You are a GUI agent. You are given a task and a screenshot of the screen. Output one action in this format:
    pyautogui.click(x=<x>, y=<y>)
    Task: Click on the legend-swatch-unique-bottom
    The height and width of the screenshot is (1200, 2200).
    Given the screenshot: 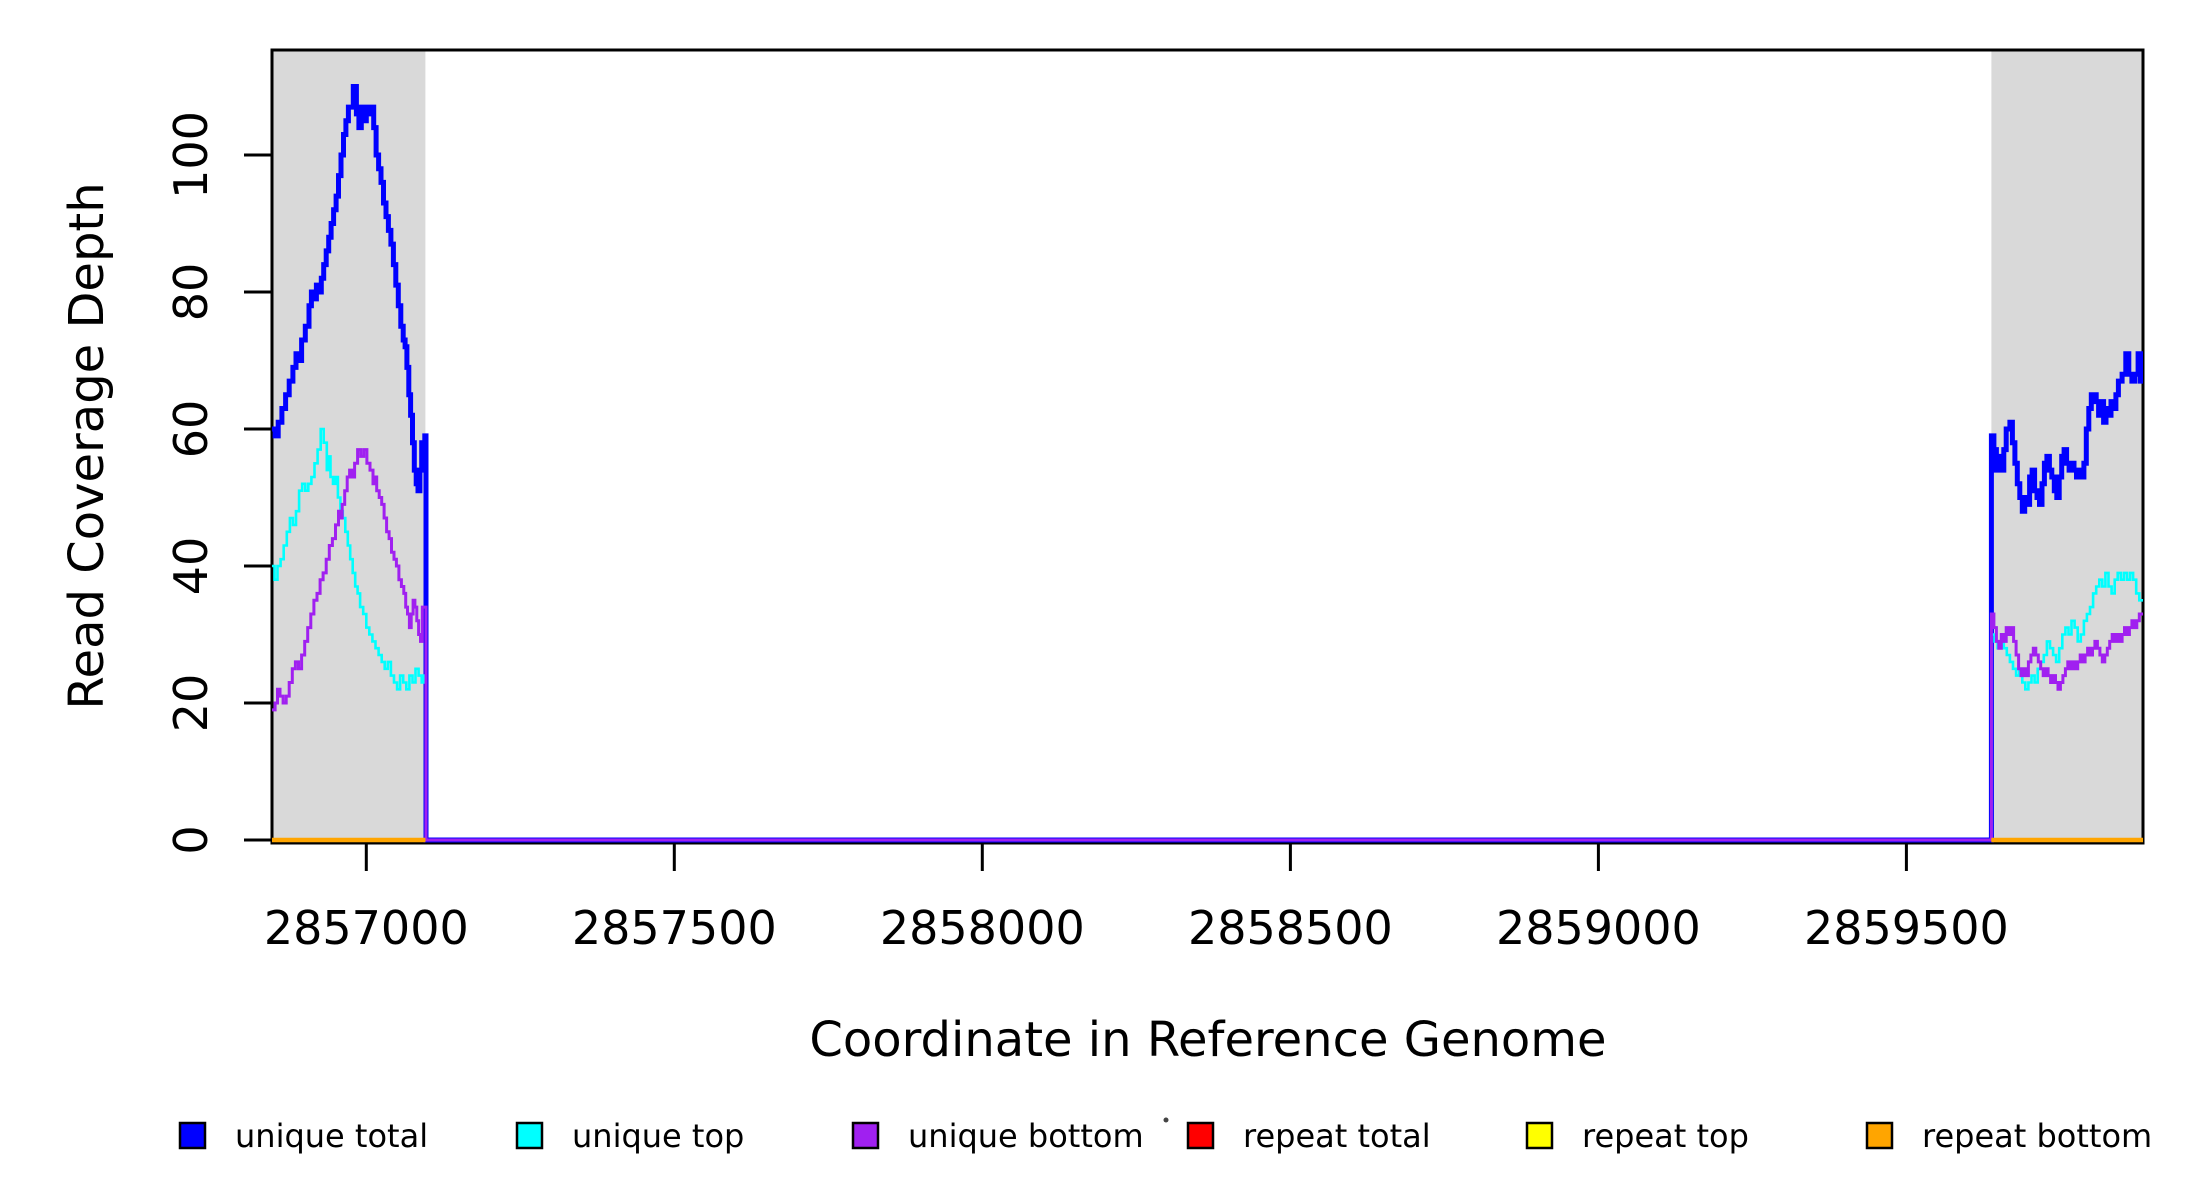 What is the action you would take?
    pyautogui.click(x=865, y=1135)
    